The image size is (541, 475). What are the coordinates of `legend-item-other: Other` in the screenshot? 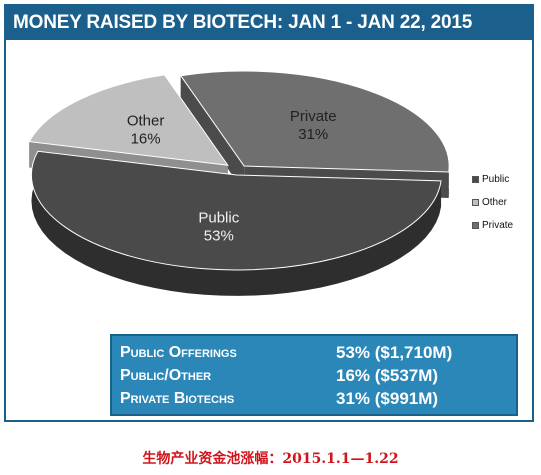 It's located at (492, 202).